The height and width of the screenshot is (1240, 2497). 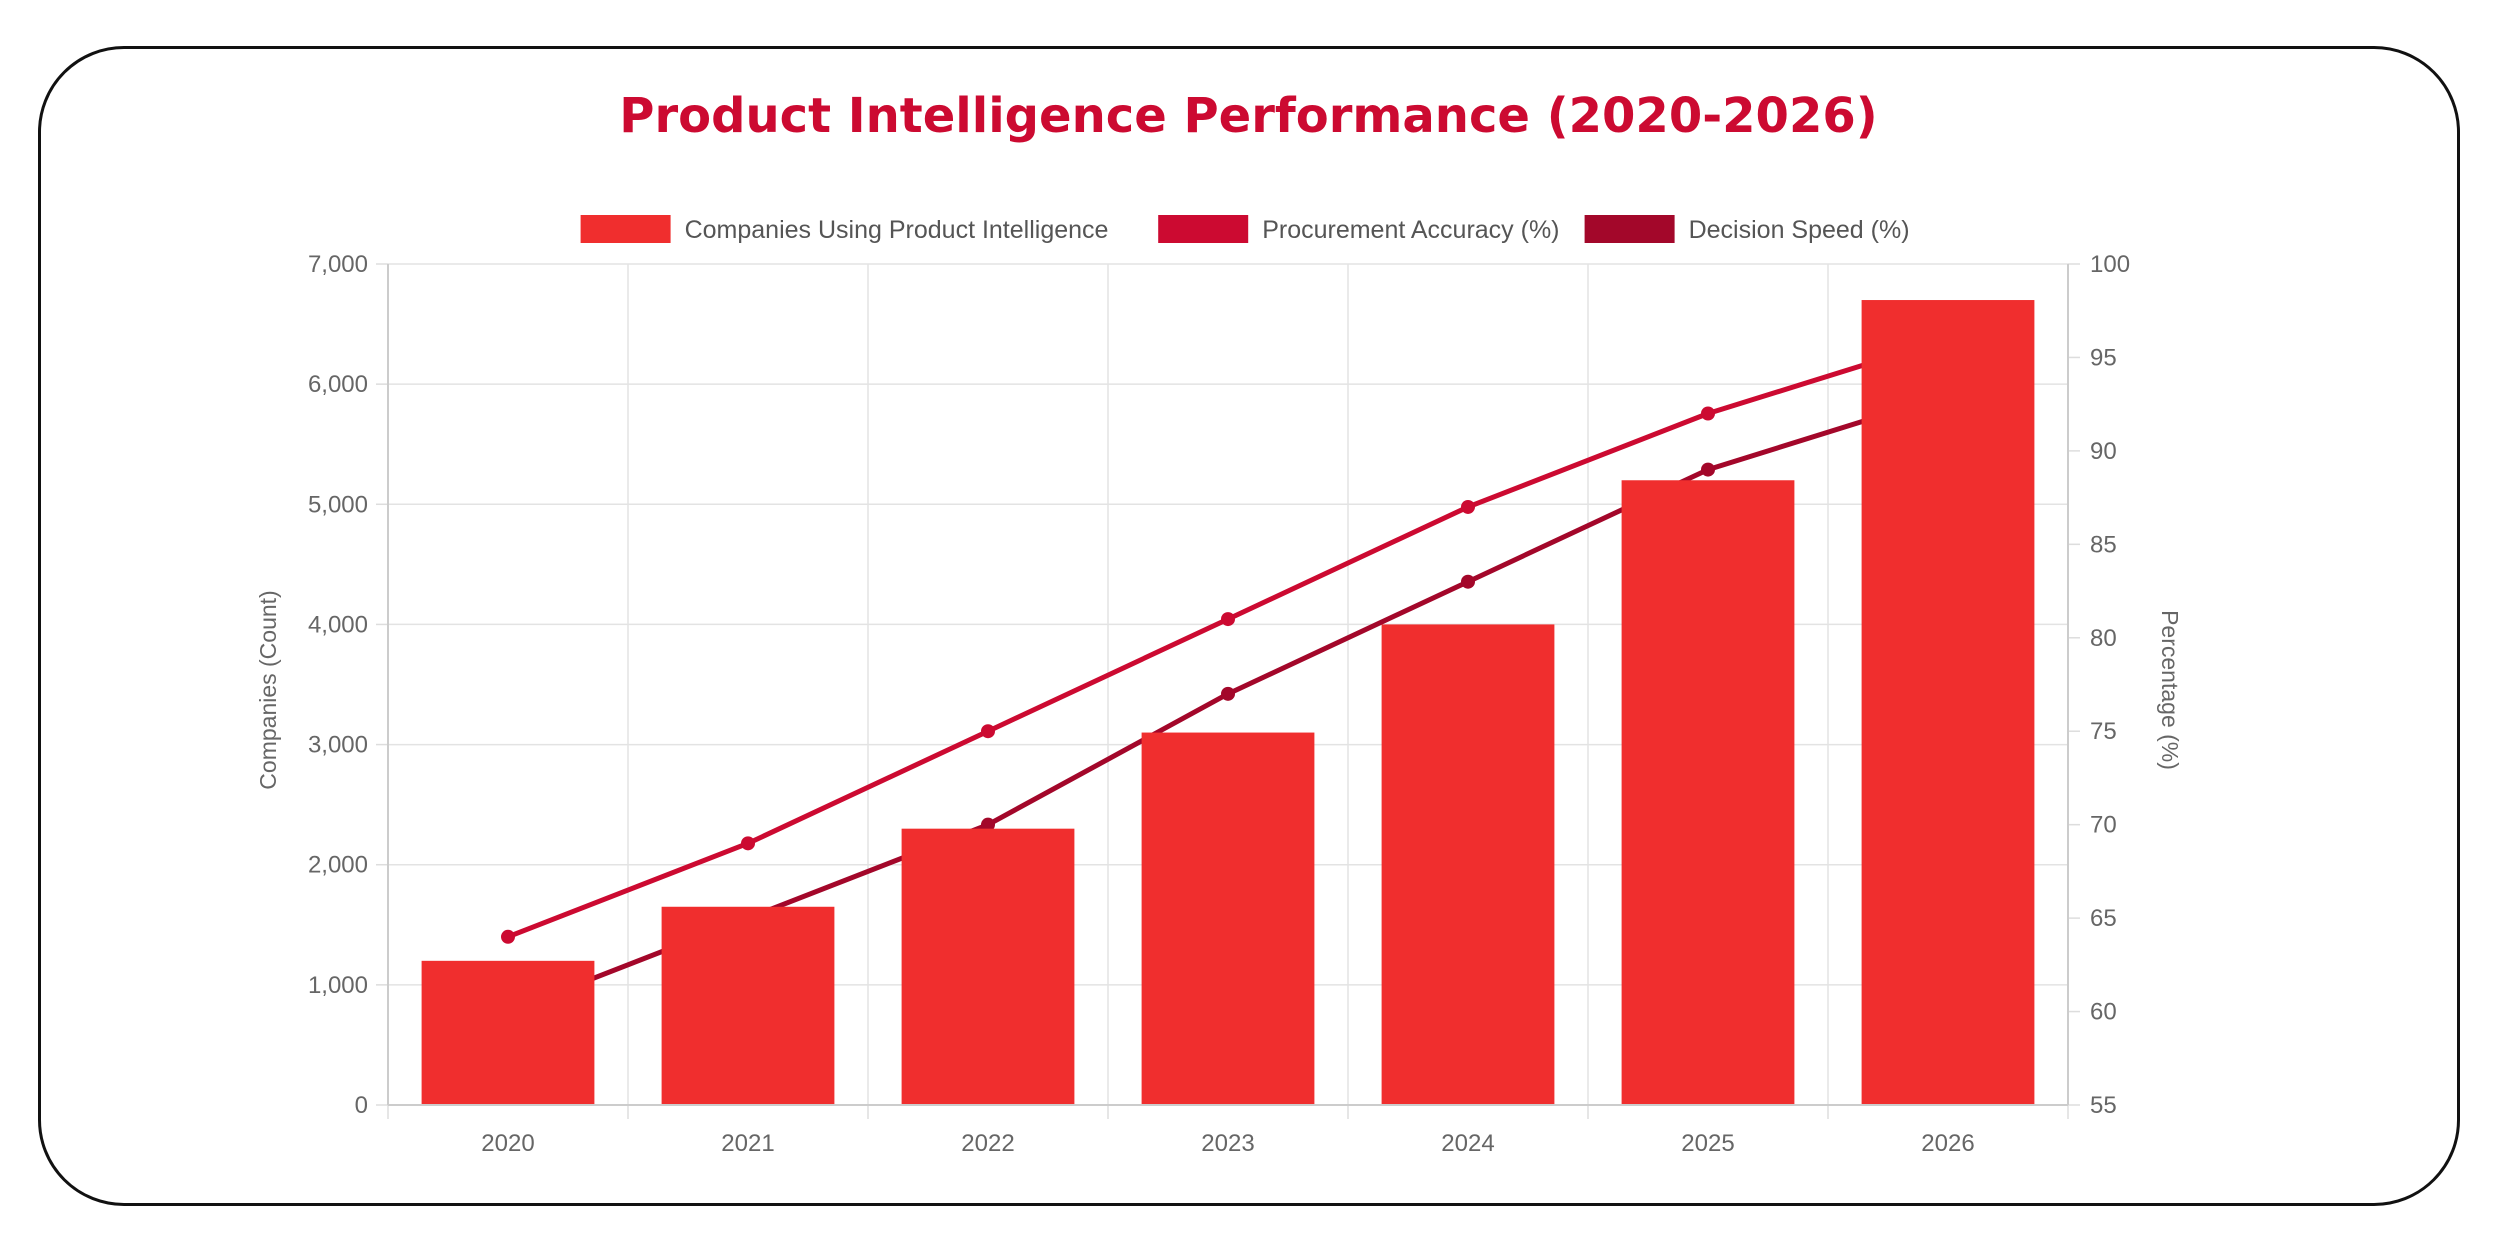 I want to click on y-right-tick-label: 100, so click(x=2110, y=264).